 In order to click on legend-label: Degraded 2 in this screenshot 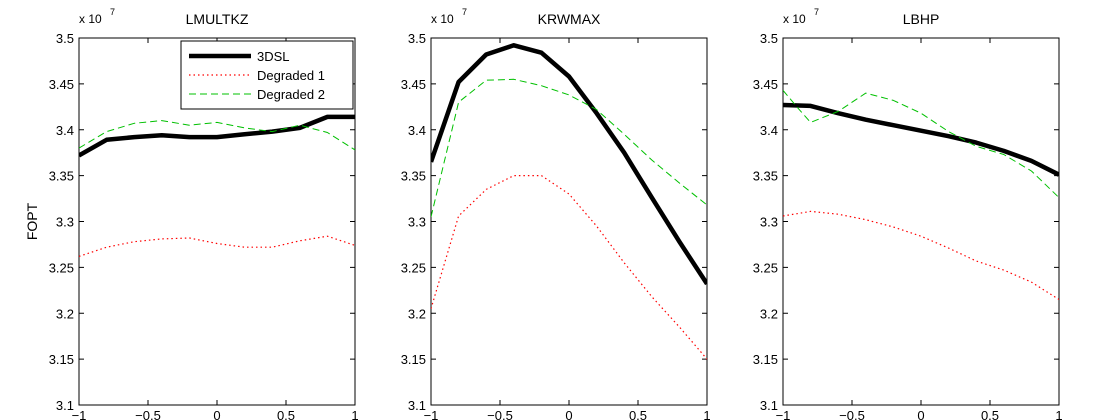, I will do `click(291, 94)`.